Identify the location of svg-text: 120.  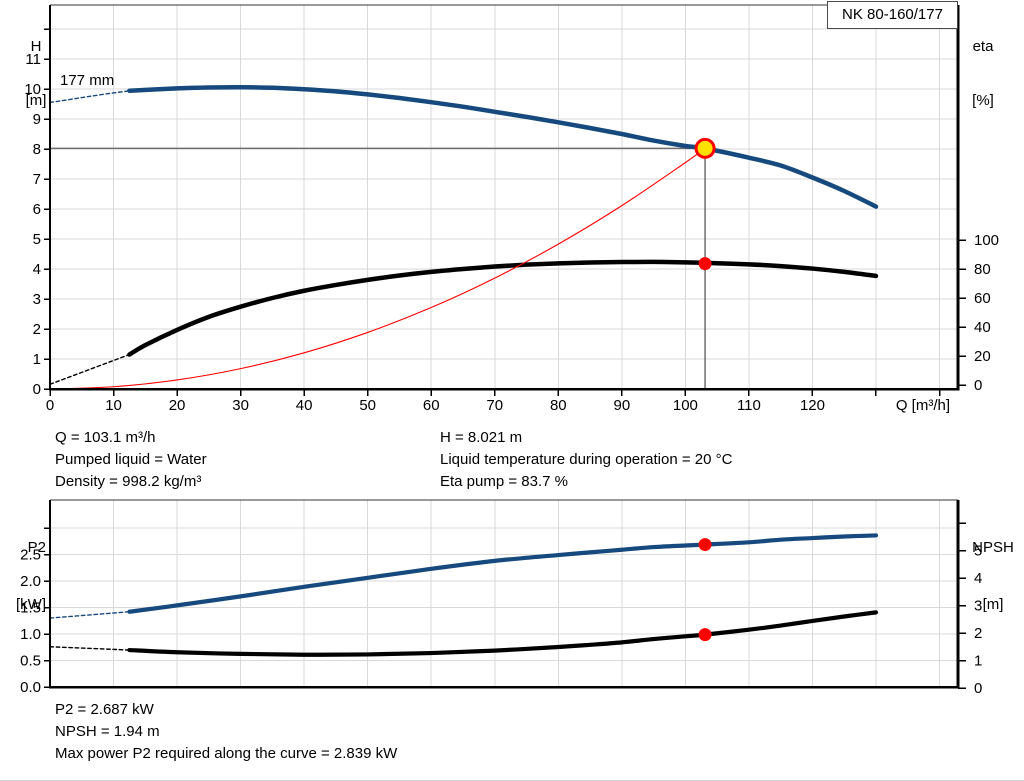
(812, 405).